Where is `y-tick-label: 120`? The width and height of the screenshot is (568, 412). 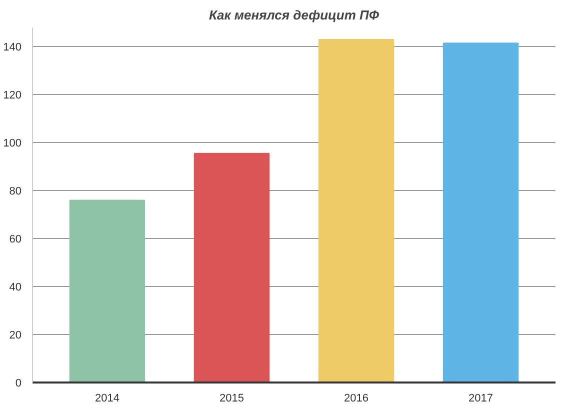 y-tick-label: 120 is located at coordinates (12, 96).